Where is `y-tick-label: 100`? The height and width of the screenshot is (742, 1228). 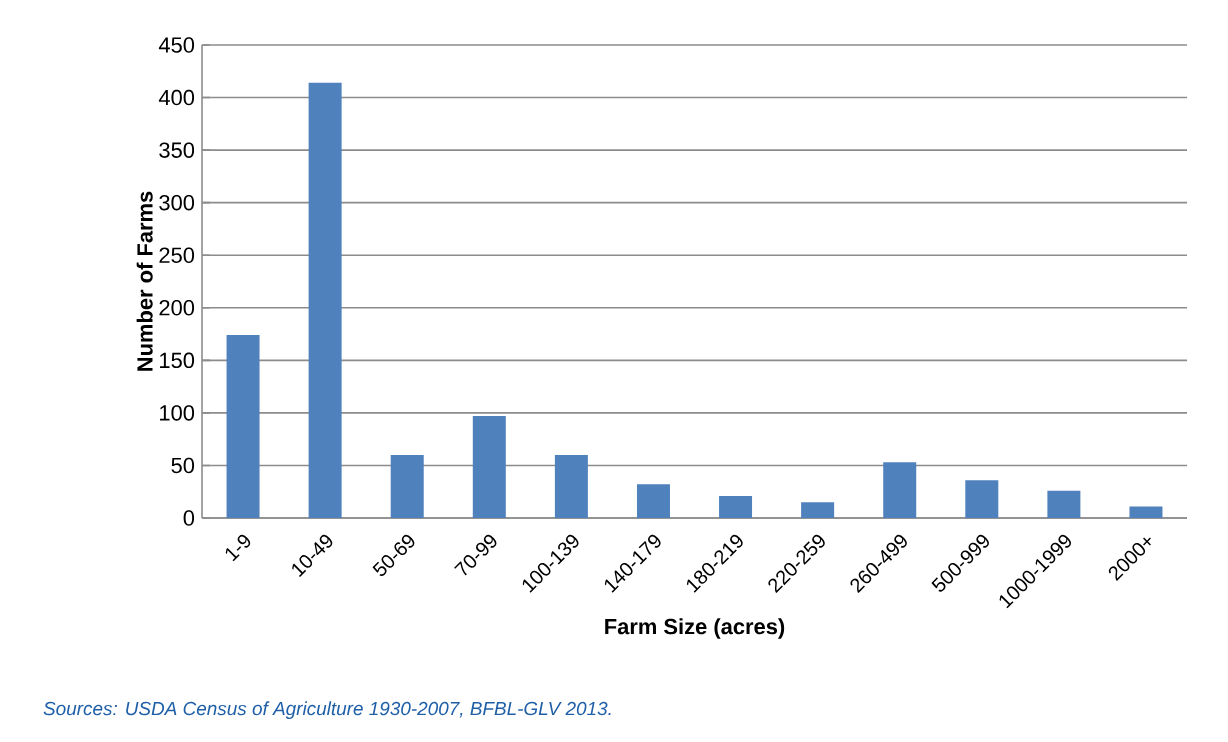 y-tick-label: 100 is located at coordinates (177, 413).